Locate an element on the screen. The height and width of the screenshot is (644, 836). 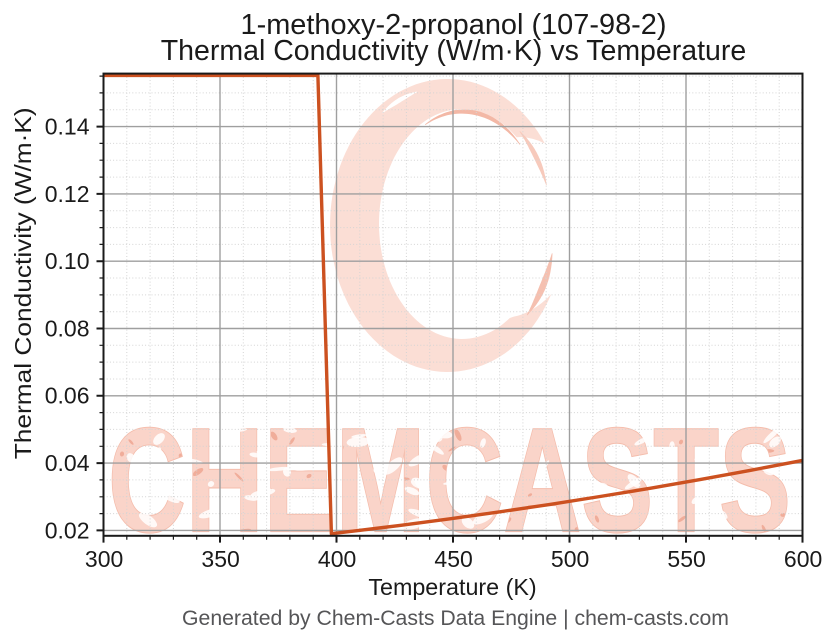
svg-text: 0.12 is located at coordinates (67, 194).